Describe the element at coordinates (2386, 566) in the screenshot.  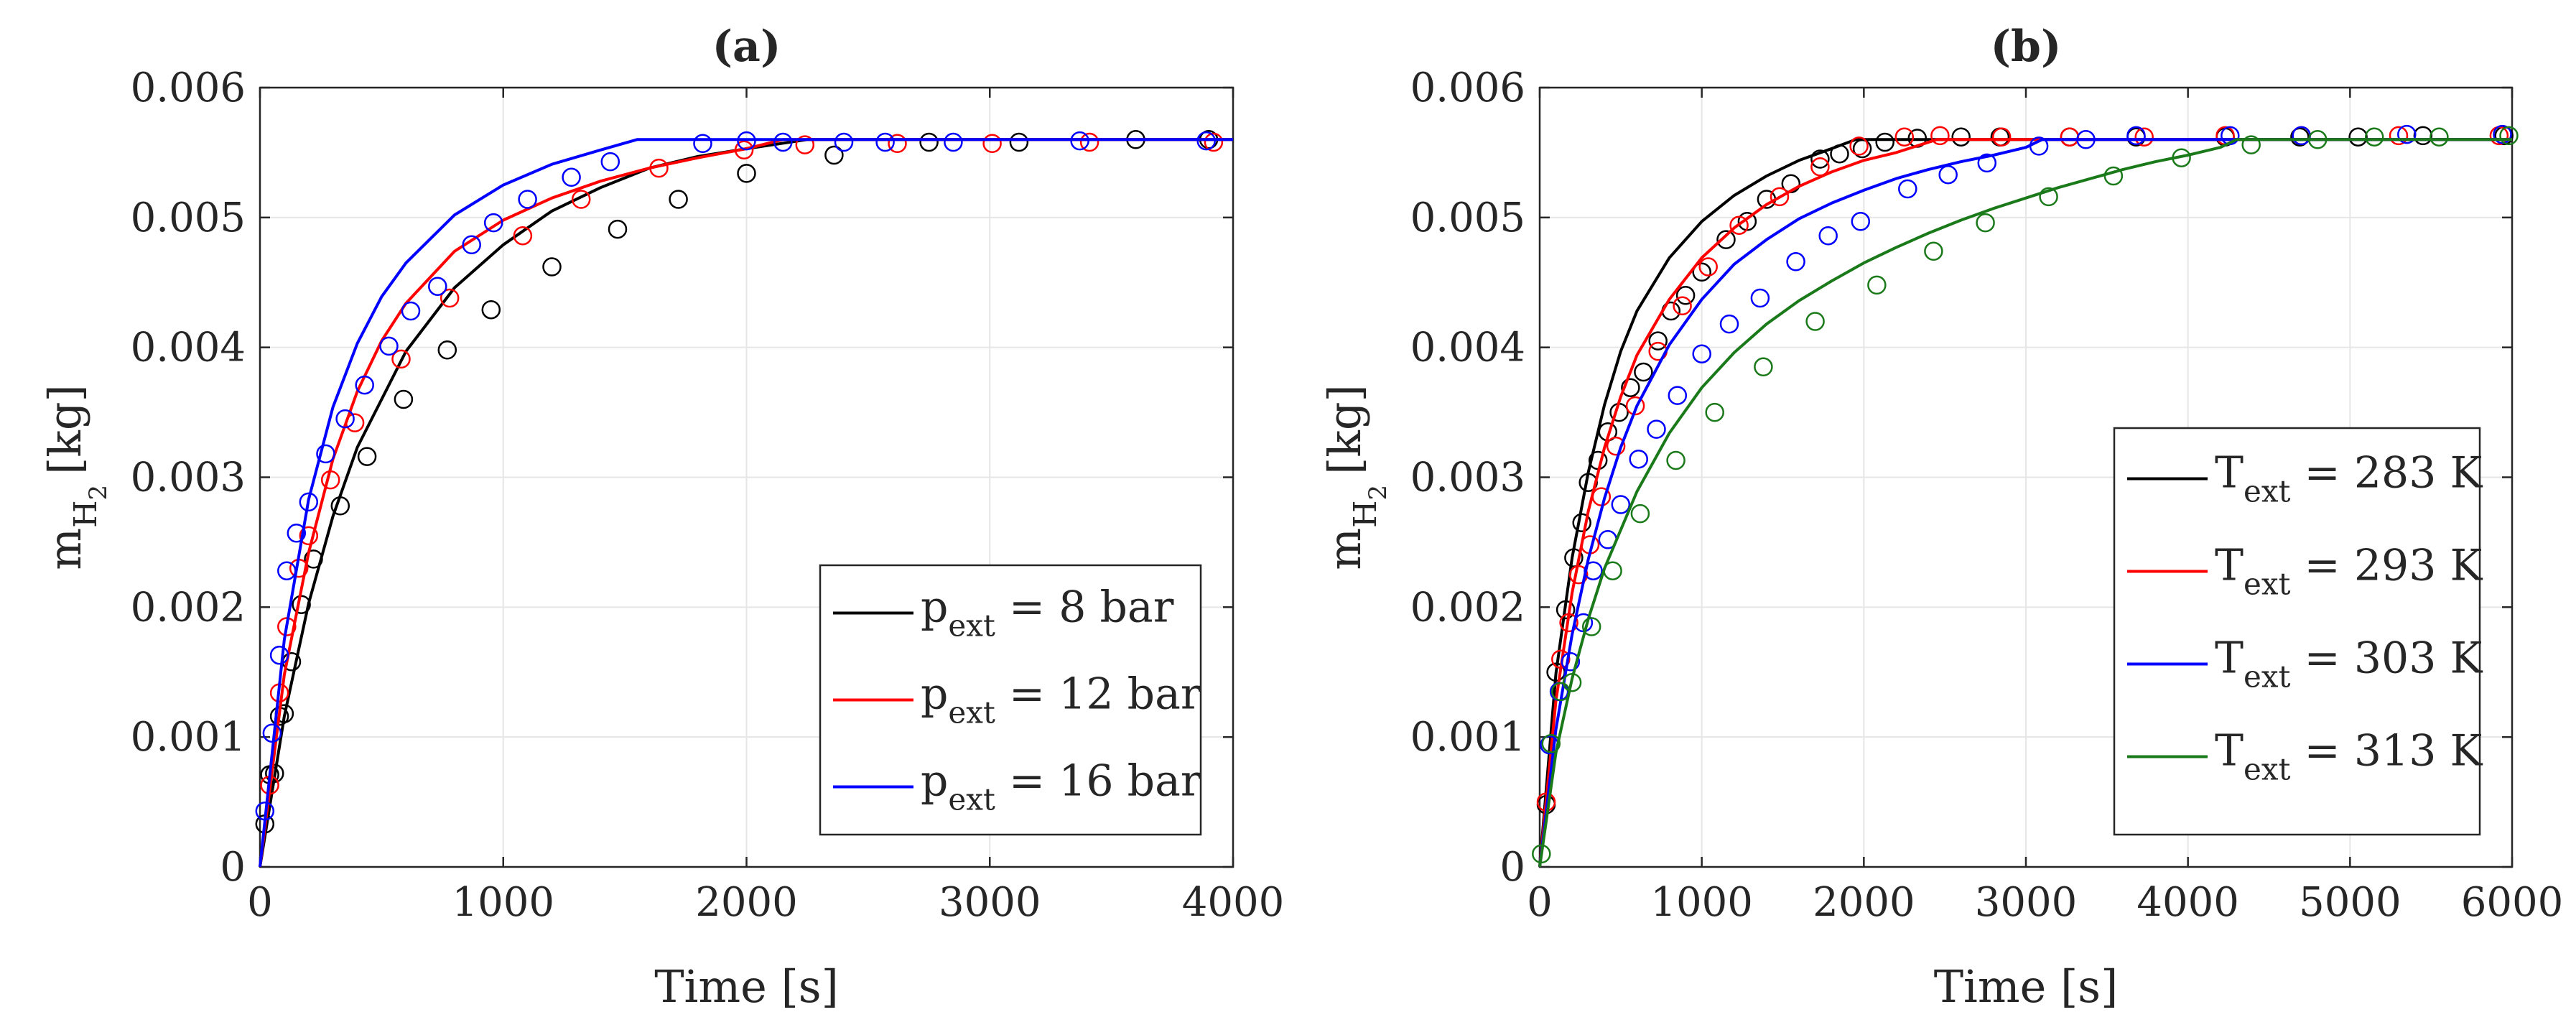
I see `legend-rest: = 293 K` at that location.